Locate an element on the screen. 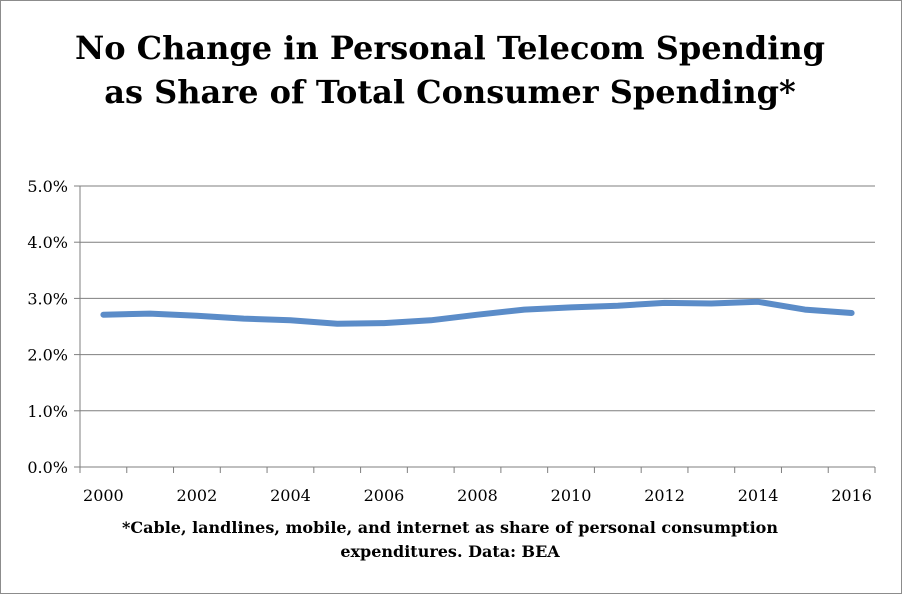 The image size is (902, 594). x-tick-label: 2002 is located at coordinates (197, 495).